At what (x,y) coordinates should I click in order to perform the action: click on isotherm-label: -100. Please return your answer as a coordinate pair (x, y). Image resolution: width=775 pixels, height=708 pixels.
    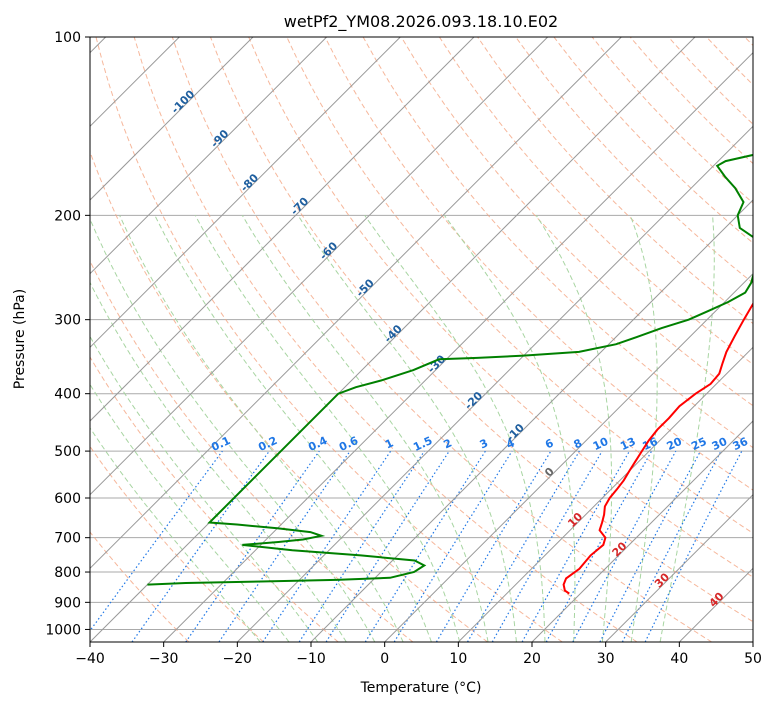
    Looking at the image, I should click on (183, 101).